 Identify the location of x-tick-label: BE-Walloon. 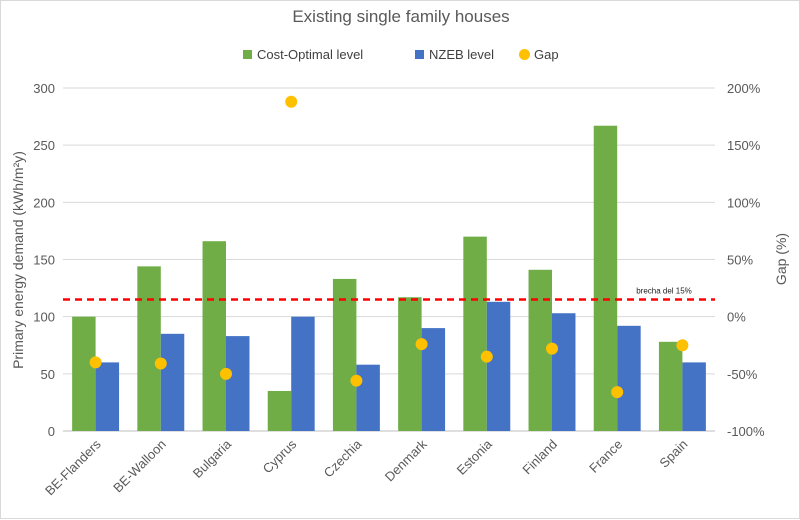
(139, 466).